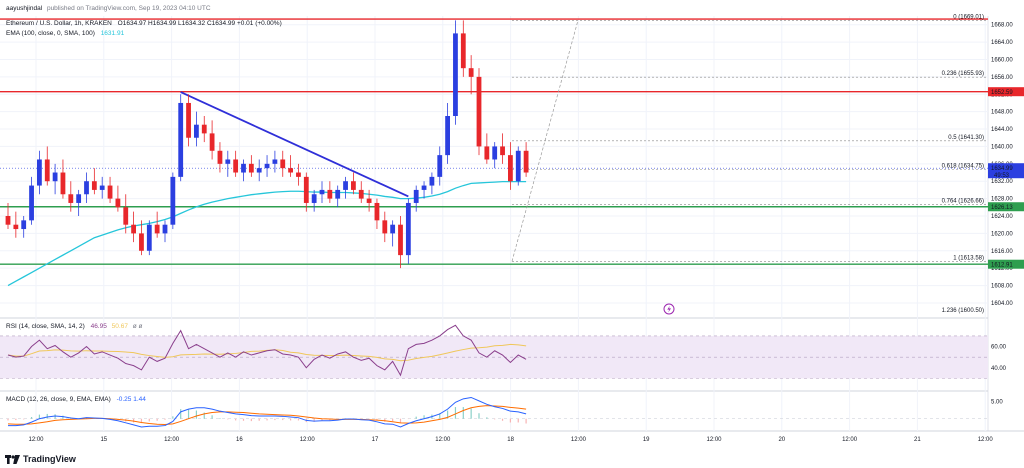  Describe the element at coordinates (494, 412) in the screenshot. I see `macd-pane` at that location.